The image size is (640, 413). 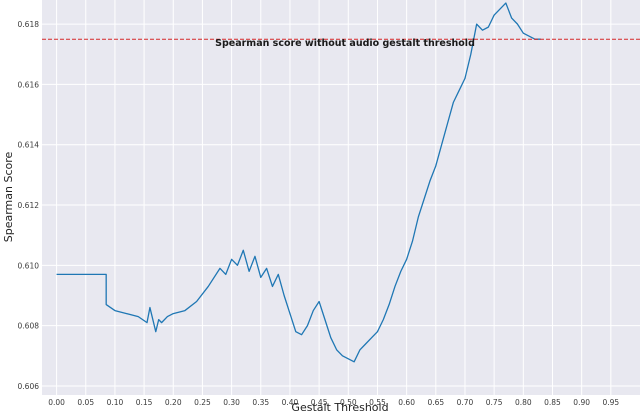 What do you see at coordinates (231, 402) in the screenshot?
I see `x-tick-label: 0.30` at bounding box center [231, 402].